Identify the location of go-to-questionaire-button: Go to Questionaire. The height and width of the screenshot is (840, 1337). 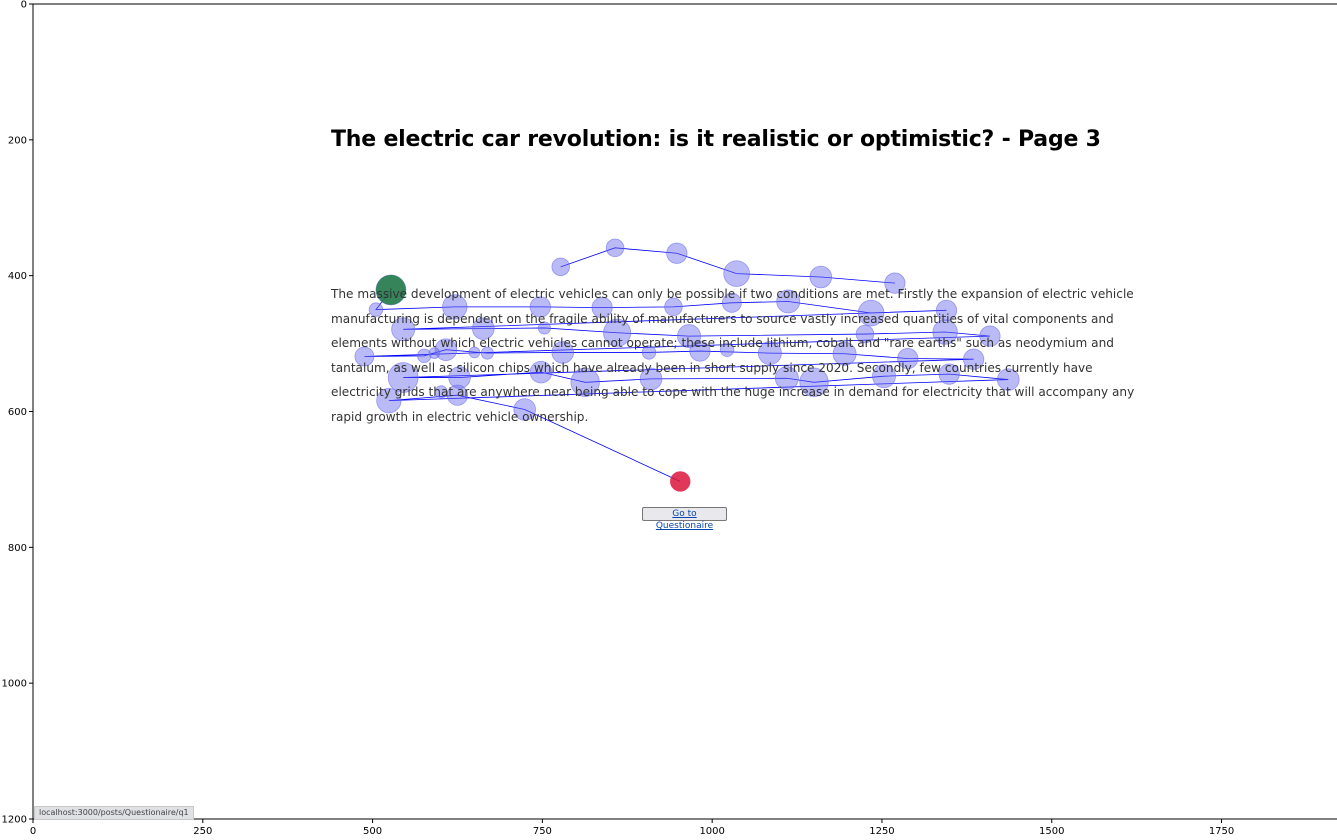
(684, 519).